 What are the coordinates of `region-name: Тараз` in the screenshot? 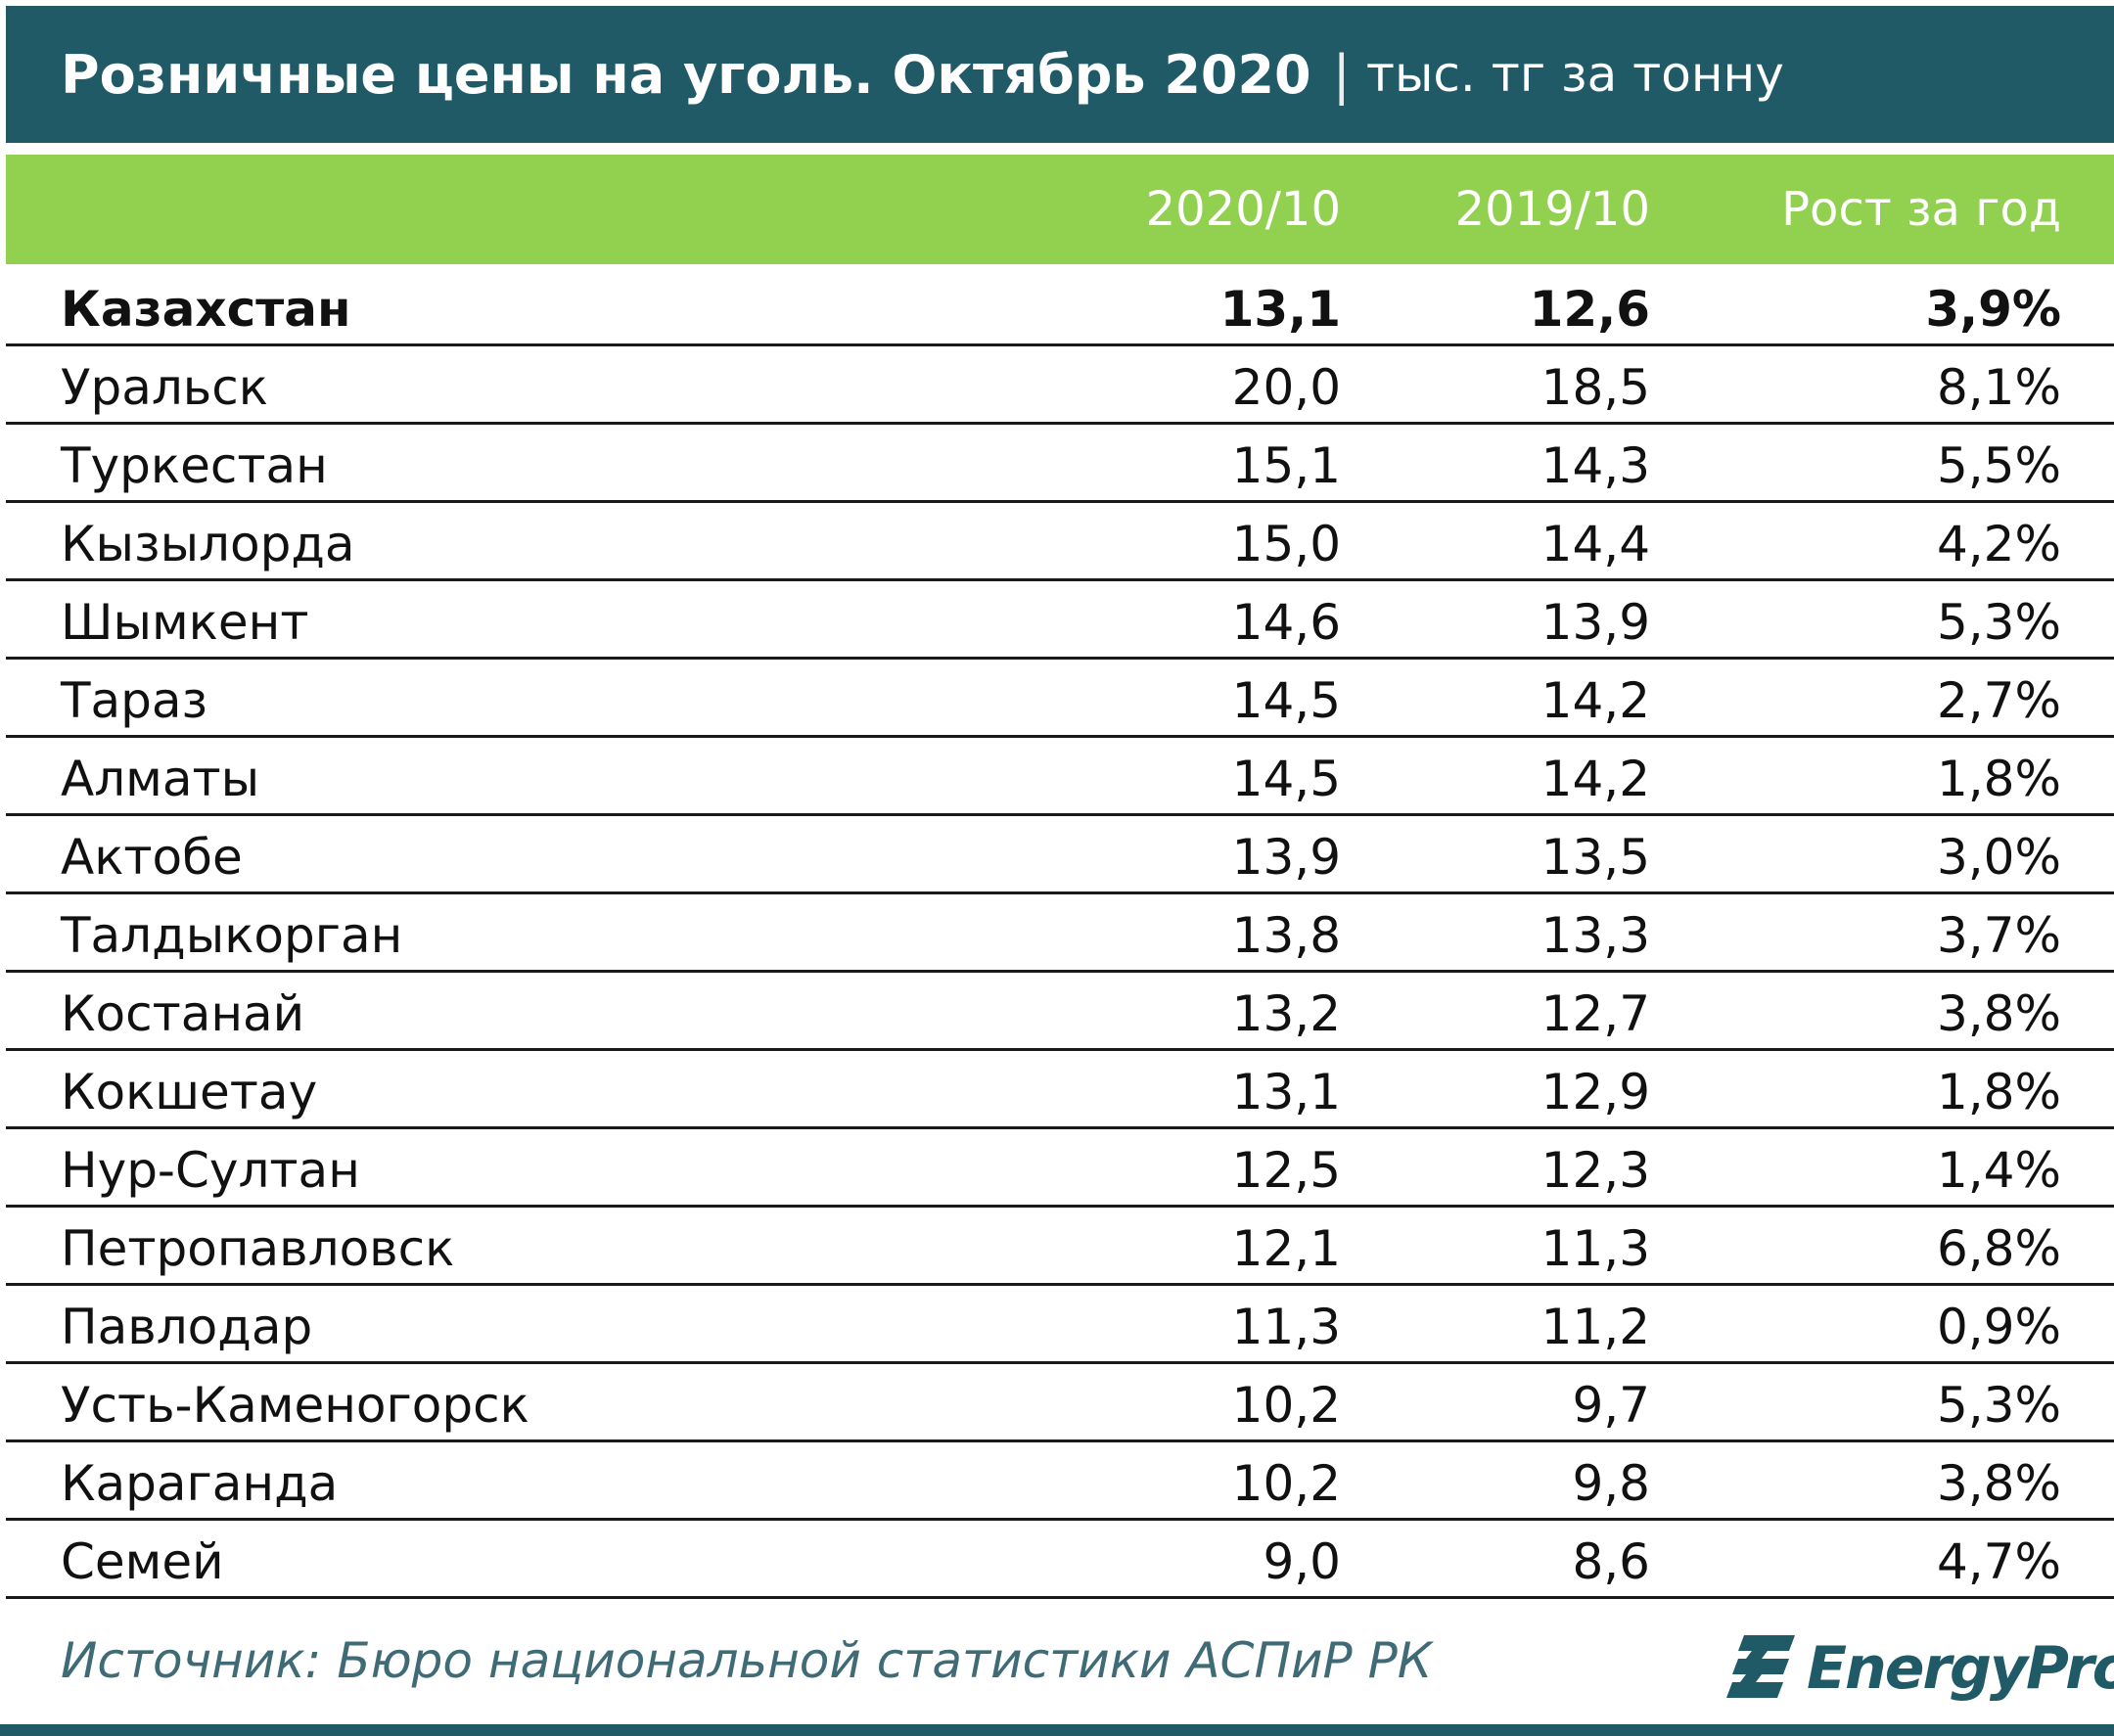 It's located at (135, 701).